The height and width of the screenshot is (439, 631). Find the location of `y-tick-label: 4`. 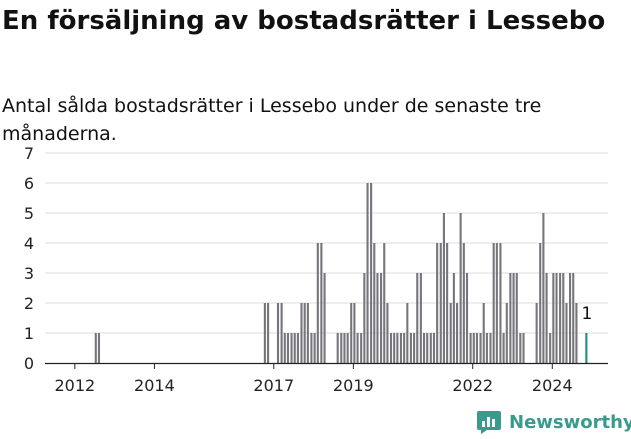

y-tick-label: 4 is located at coordinates (29, 243).